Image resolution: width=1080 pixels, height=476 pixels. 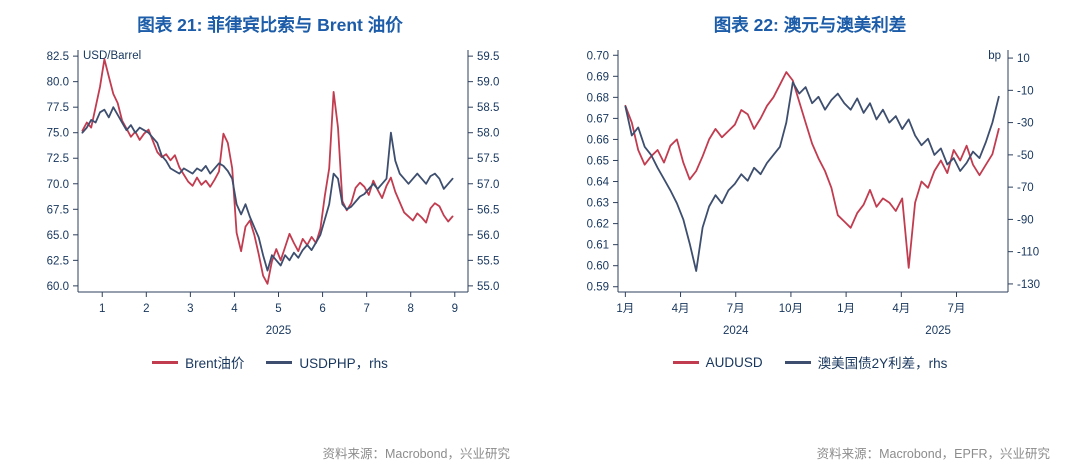 I want to click on svg-text: 6, so click(x=322, y=309).